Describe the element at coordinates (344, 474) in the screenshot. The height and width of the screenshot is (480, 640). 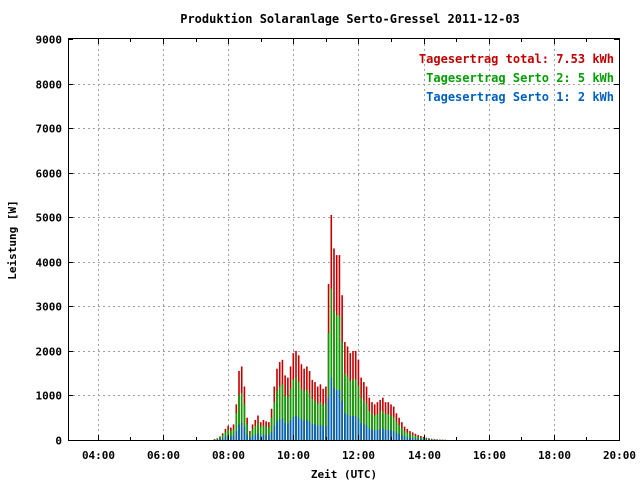
I see `x-axis-label: Zeit (UTC)` at that location.